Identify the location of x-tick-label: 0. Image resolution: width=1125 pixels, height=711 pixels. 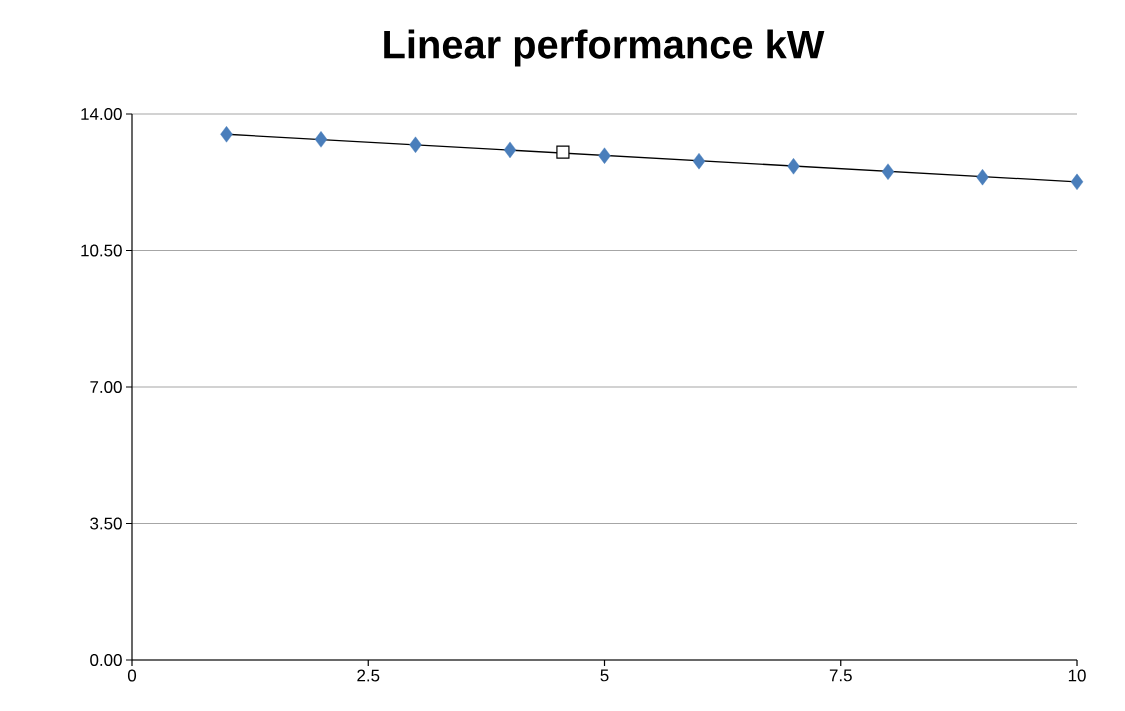
(132, 675).